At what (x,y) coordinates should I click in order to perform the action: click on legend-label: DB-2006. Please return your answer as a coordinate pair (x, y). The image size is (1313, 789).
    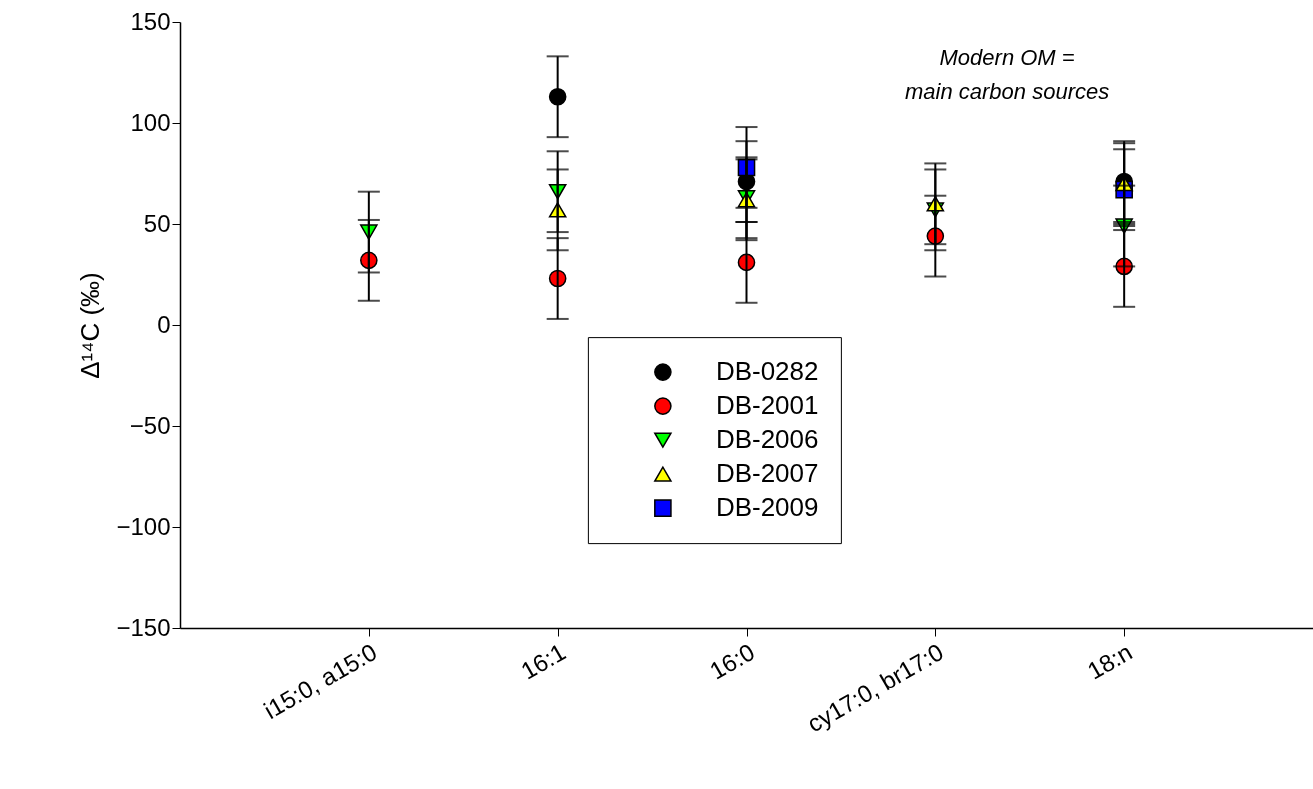
    Looking at the image, I should click on (767, 439).